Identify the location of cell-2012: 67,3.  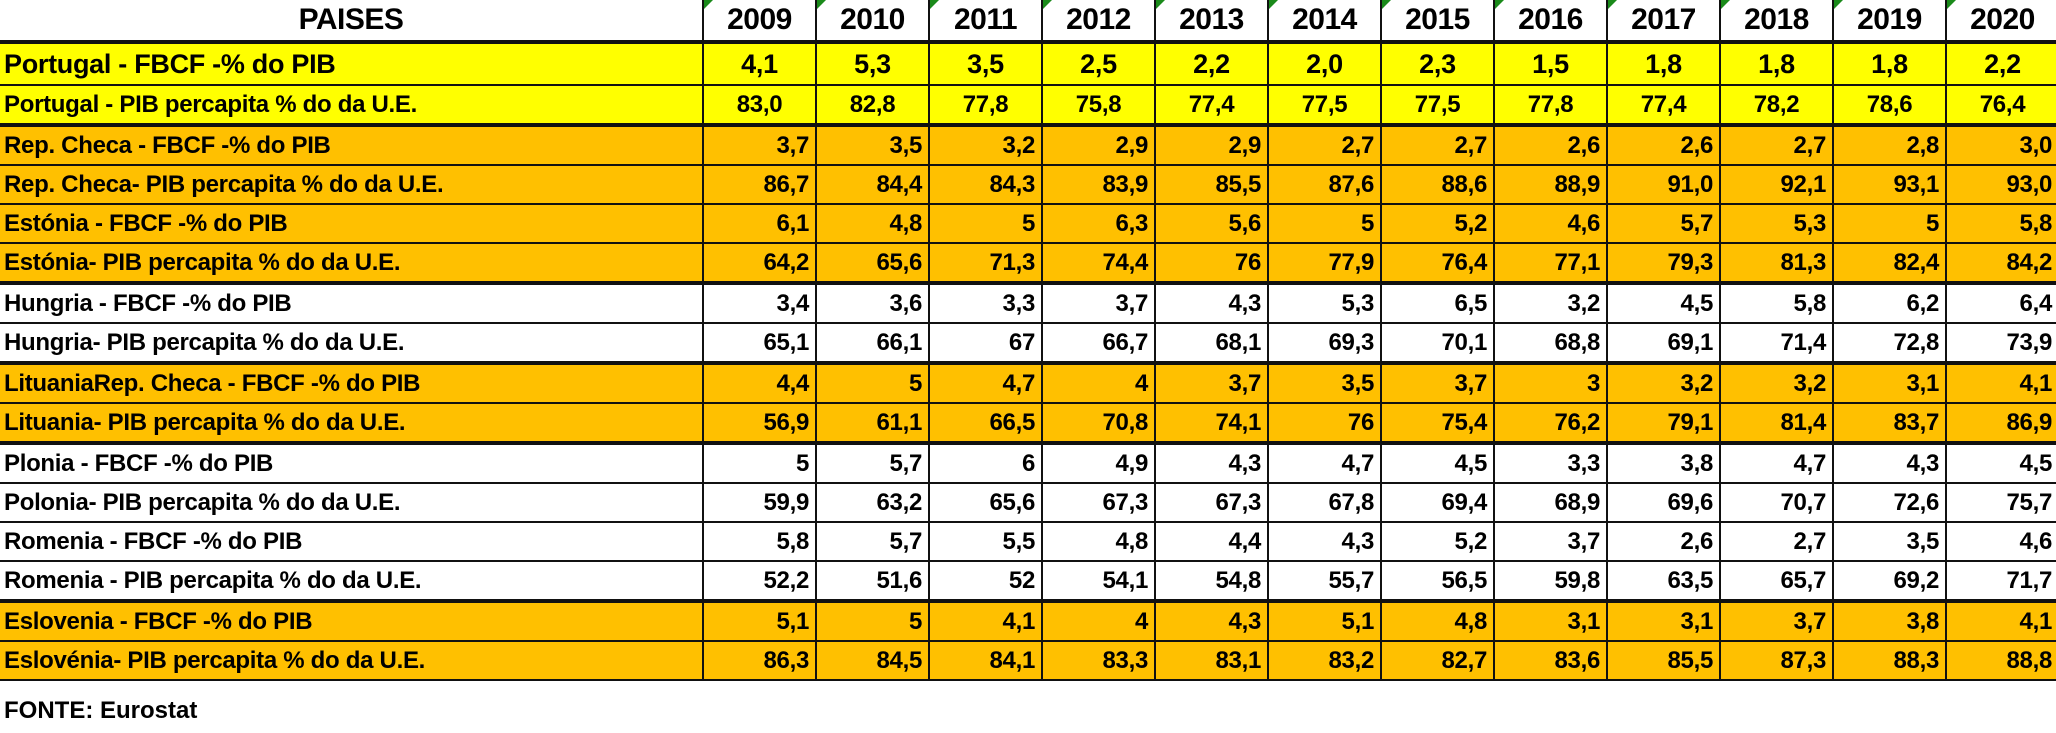
(1098, 502).